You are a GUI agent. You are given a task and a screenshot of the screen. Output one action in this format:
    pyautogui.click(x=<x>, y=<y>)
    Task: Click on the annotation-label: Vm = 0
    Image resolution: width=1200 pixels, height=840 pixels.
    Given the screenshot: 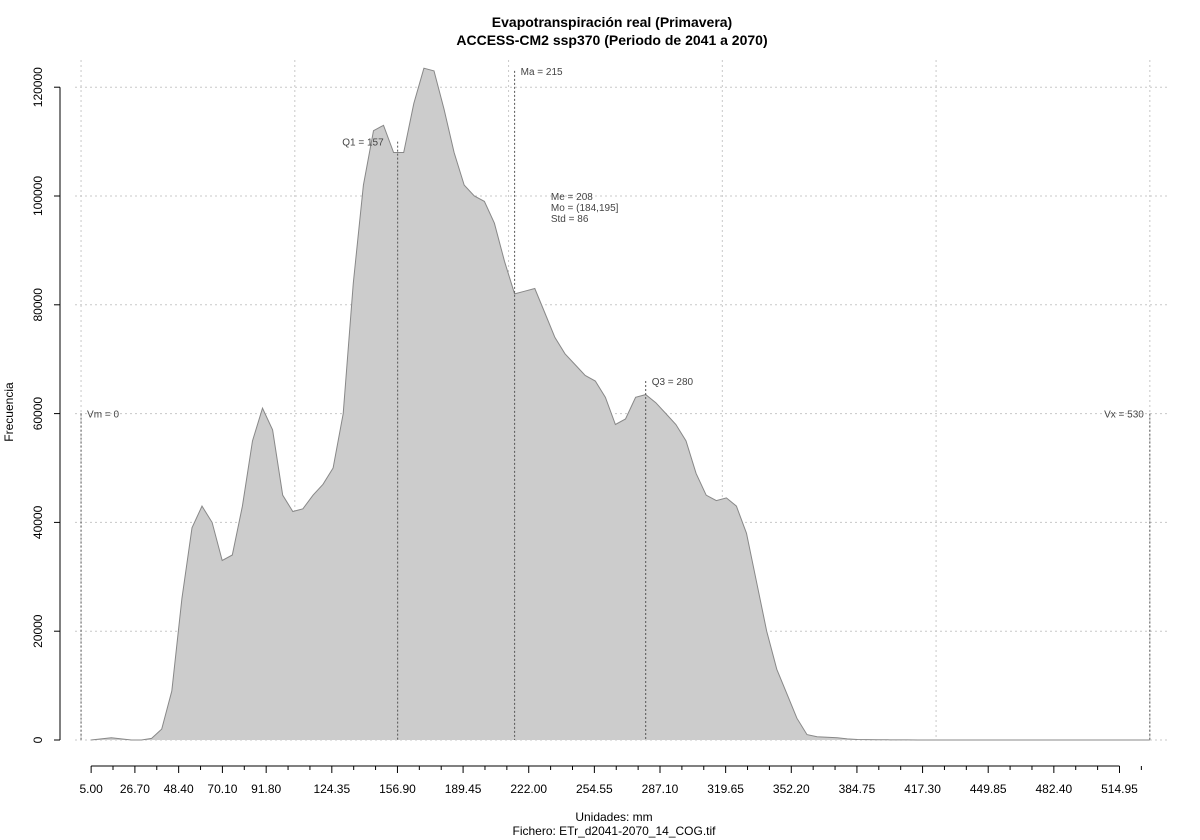 What is the action you would take?
    pyautogui.click(x=103, y=415)
    